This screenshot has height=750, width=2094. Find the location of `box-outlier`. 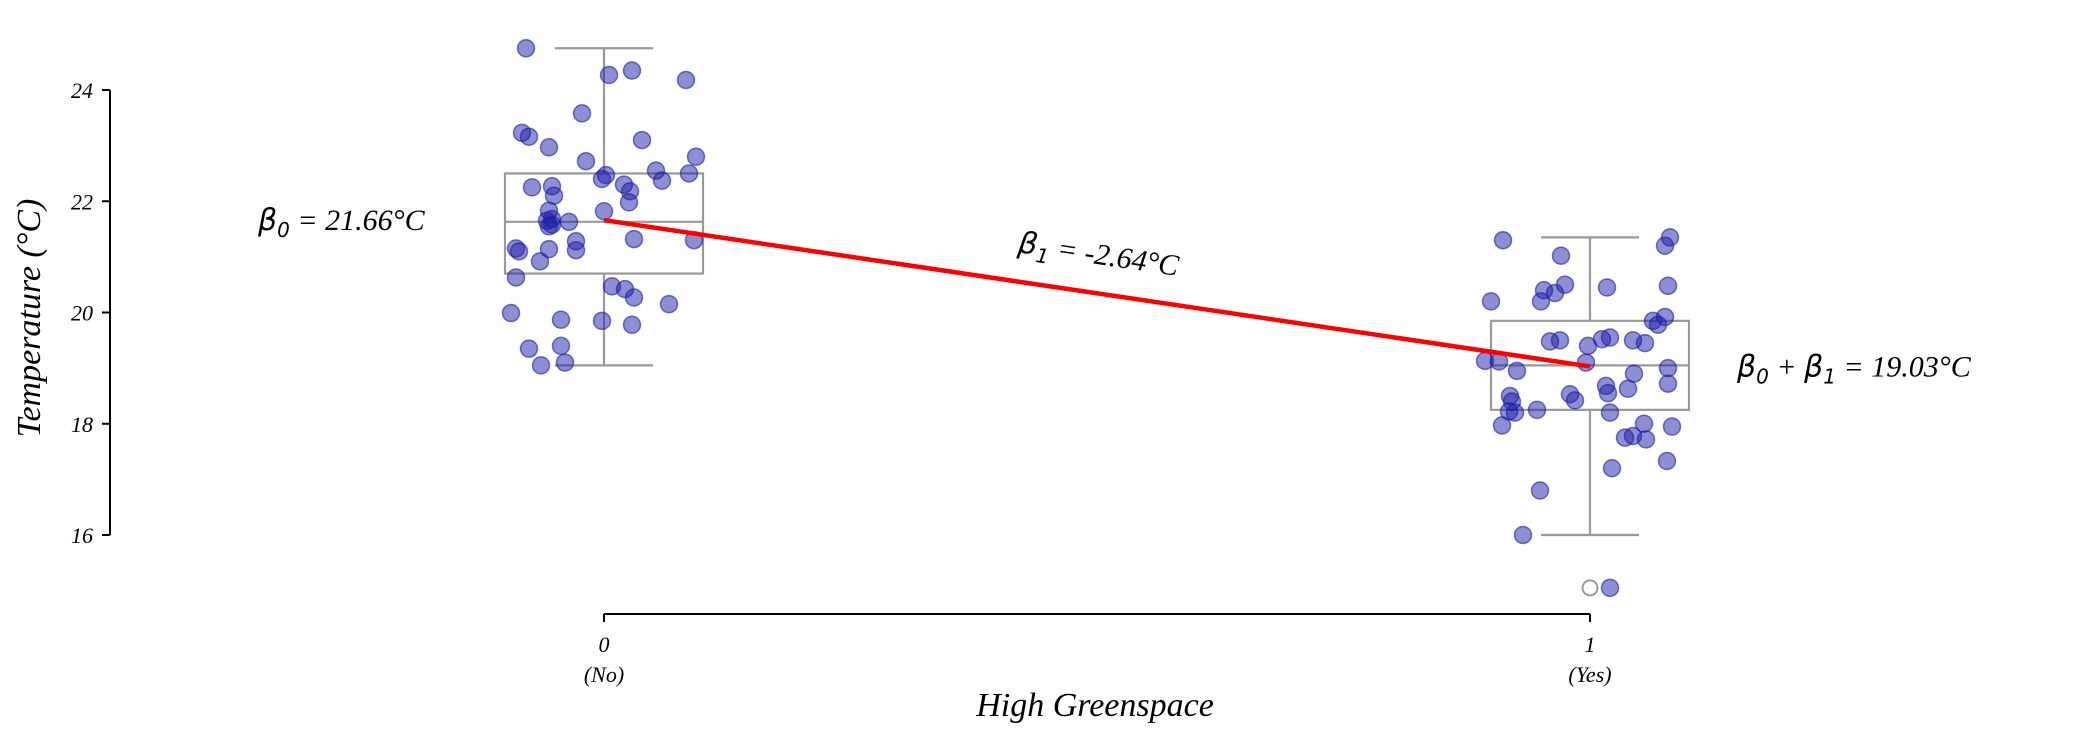

box-outlier is located at coordinates (1590, 588).